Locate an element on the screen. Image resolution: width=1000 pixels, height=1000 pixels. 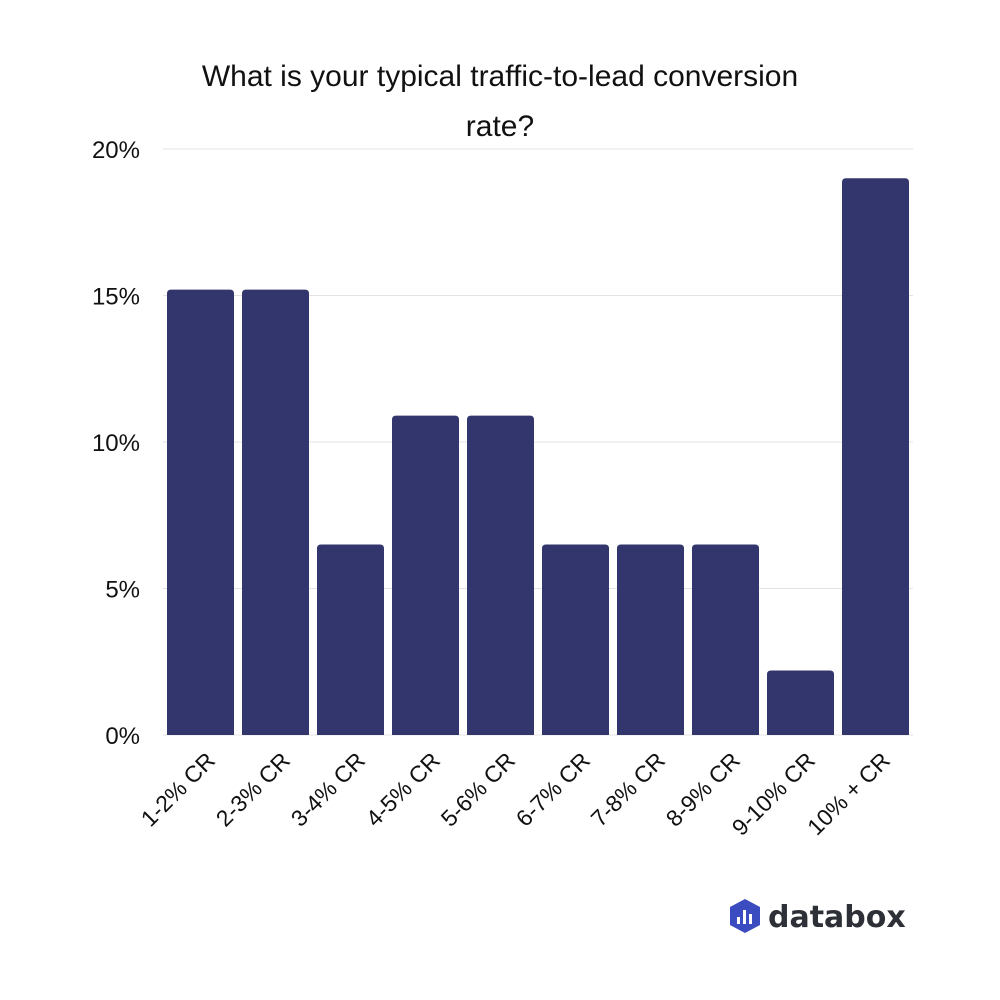
y-tick-label: 0% is located at coordinates (122, 736).